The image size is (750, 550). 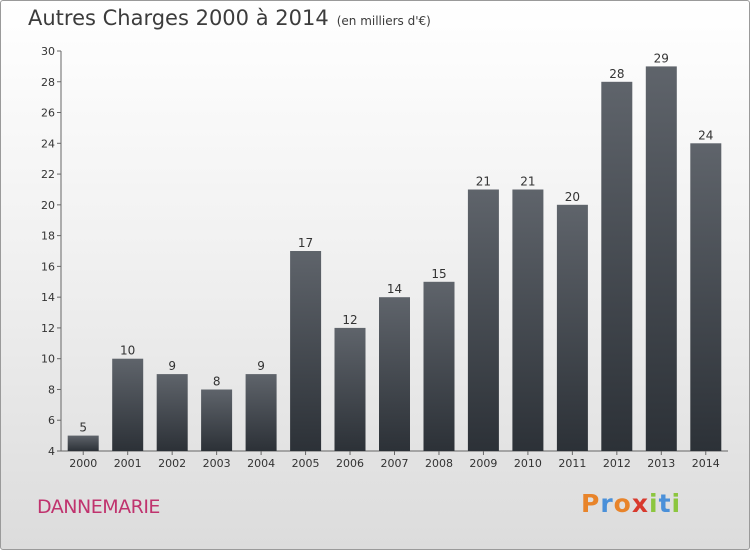 What do you see at coordinates (48, 236) in the screenshot?
I see `y-tick-label: 18` at bounding box center [48, 236].